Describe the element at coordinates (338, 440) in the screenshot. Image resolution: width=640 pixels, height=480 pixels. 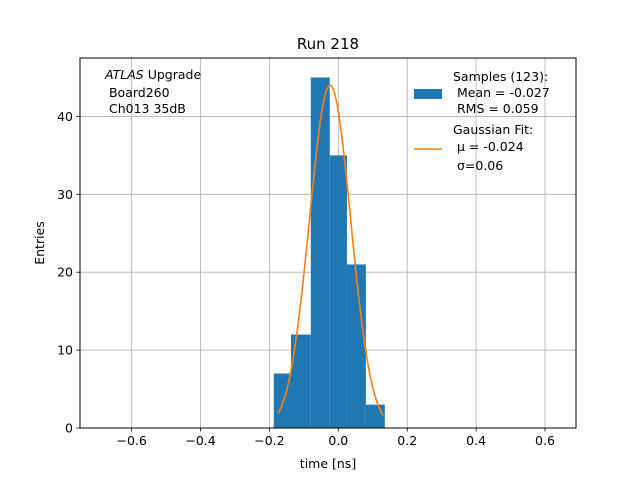
I see `x-tick-label: 0.0` at that location.